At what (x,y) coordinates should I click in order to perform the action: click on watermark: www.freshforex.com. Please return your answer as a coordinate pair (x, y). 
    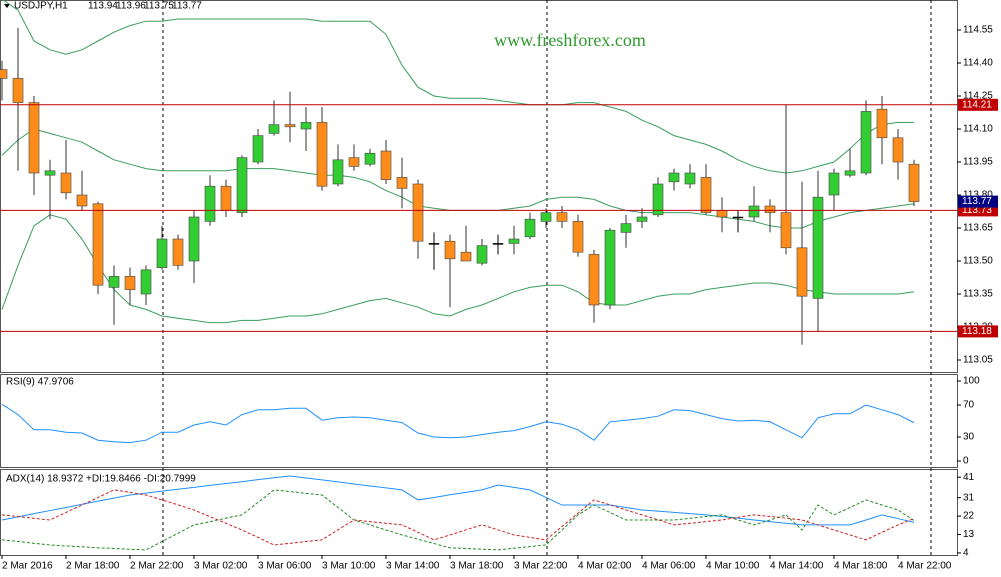
    Looking at the image, I should click on (570, 40).